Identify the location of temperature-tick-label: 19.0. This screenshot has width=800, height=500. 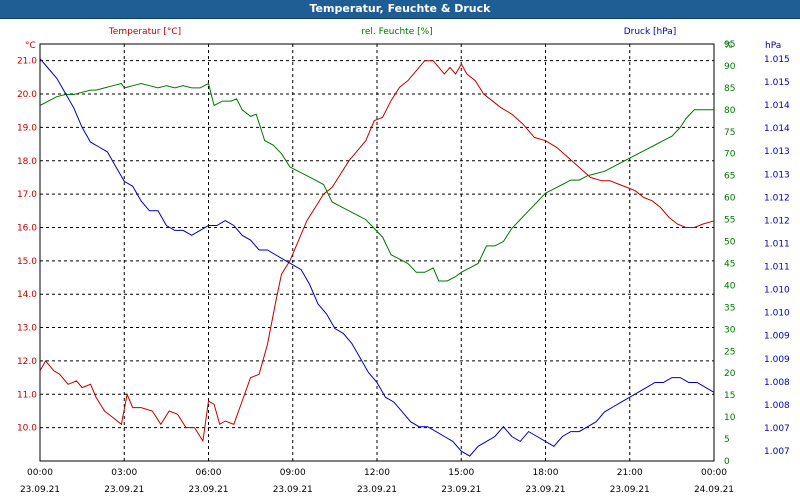
(27, 128).